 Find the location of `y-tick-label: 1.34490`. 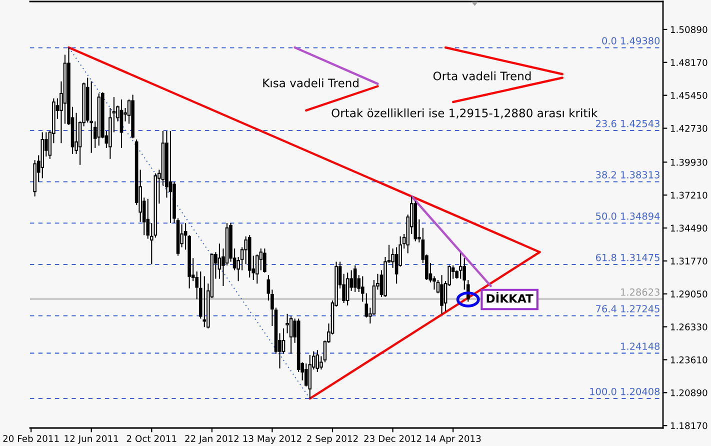

y-tick-label: 1.34490 is located at coordinates (689, 228).